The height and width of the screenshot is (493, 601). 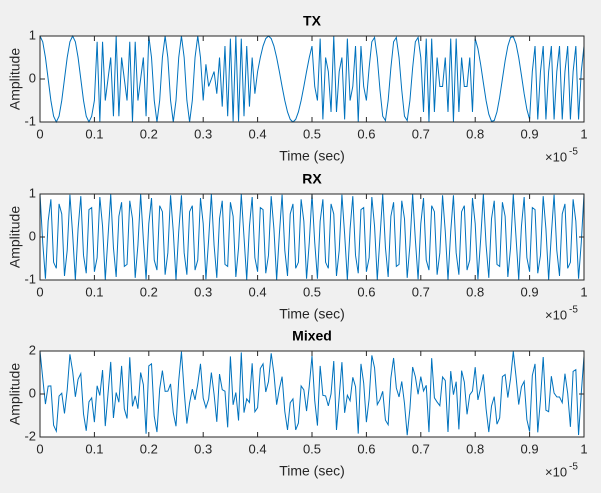 I want to click on chart-title: RX, so click(x=312, y=179).